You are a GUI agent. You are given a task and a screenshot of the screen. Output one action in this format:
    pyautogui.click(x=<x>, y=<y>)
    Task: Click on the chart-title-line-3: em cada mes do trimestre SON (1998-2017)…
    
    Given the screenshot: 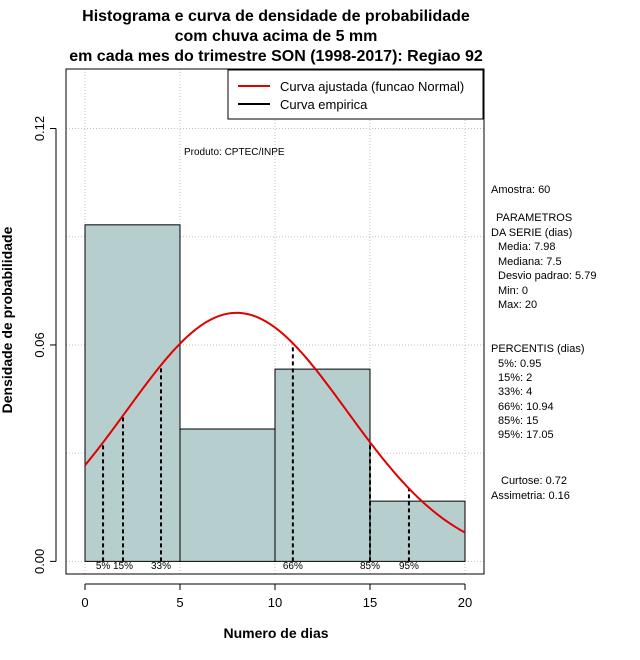 What is the action you would take?
    pyautogui.click(x=276, y=56)
    